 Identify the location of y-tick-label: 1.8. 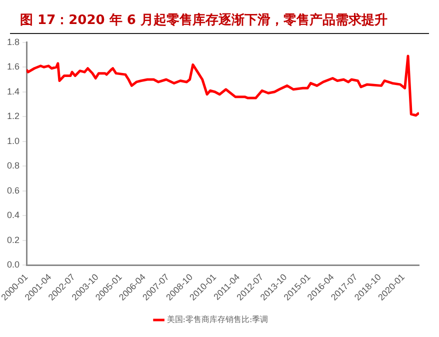
(13, 41).